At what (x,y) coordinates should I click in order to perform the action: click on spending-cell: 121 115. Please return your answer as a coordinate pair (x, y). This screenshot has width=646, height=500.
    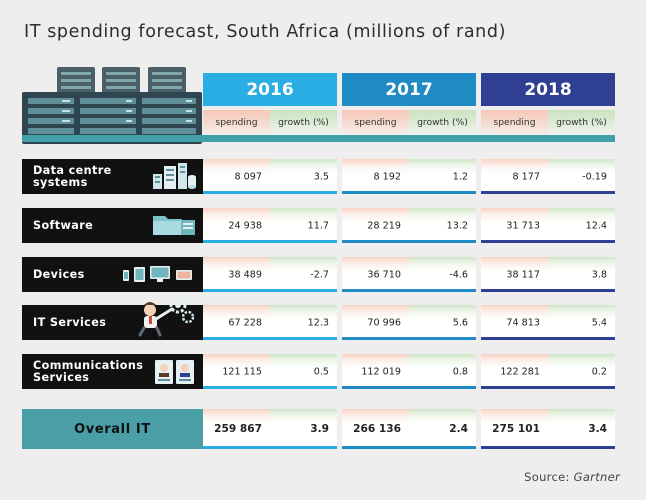
    Looking at the image, I should click on (236, 371).